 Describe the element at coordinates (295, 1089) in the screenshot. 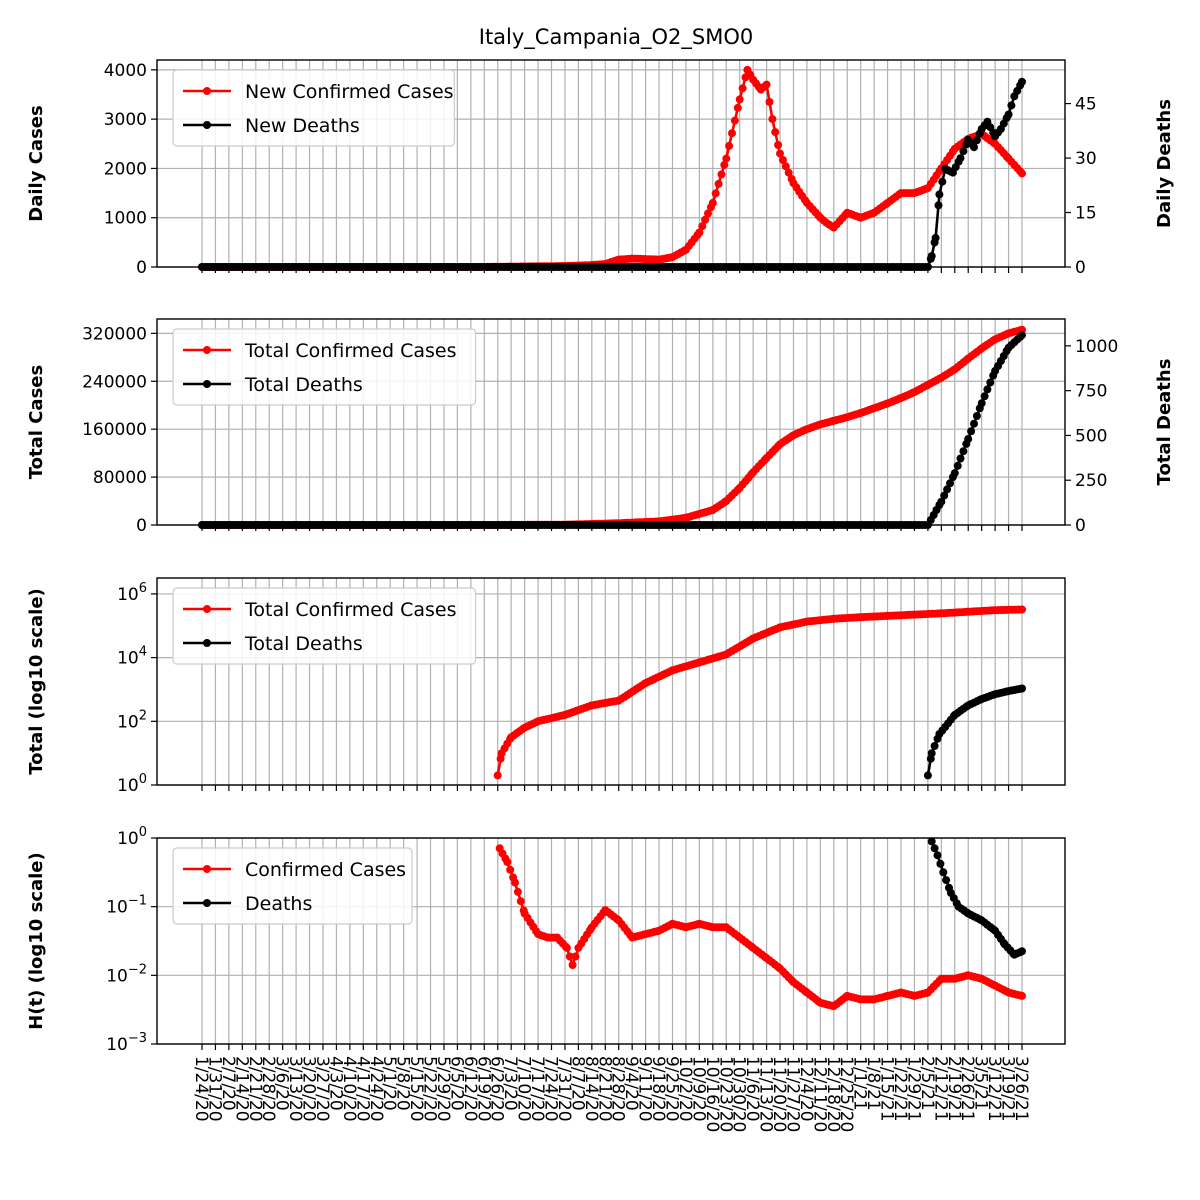

I see `x-tick-label: 3/13/20` at that location.